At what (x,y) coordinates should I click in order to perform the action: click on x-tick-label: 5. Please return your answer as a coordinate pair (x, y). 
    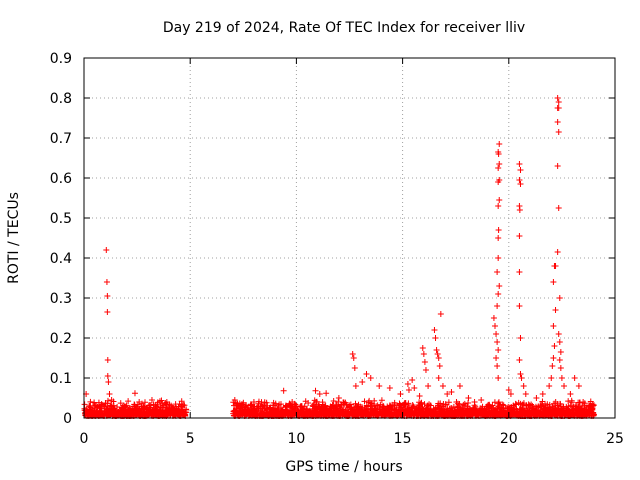
    Looking at the image, I should click on (190, 439).